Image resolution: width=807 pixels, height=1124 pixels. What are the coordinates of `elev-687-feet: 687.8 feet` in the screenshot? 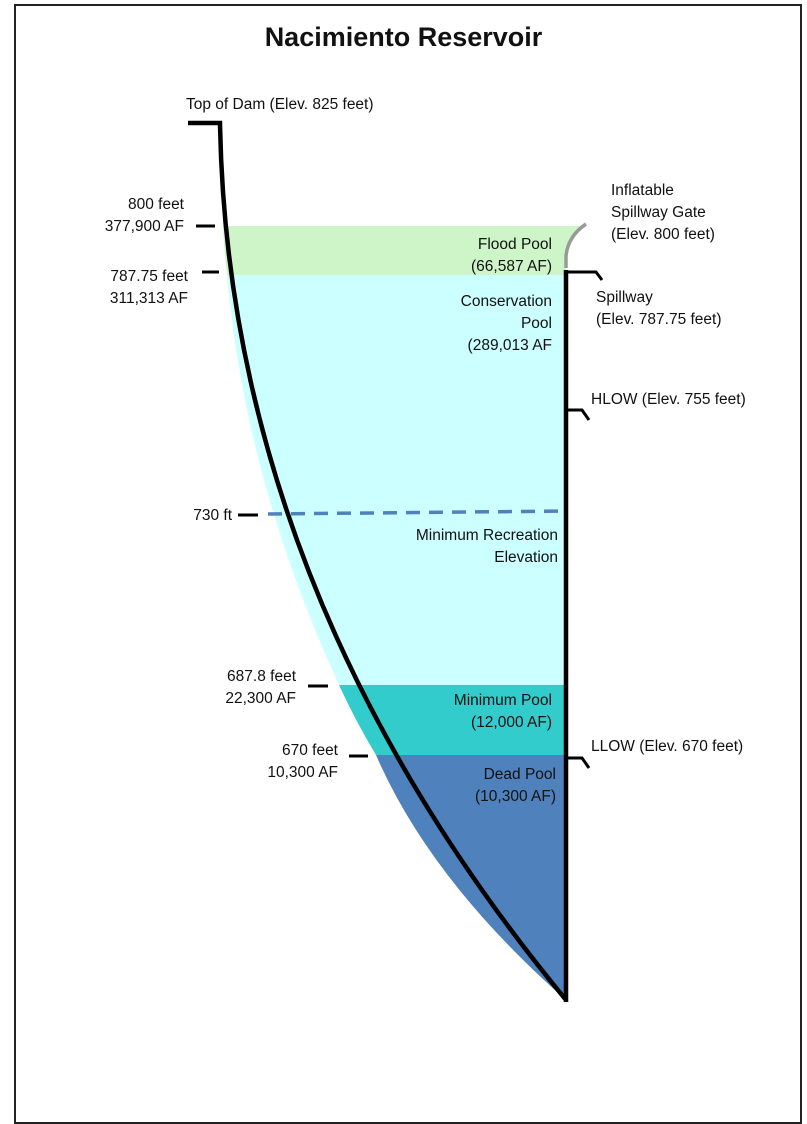 It's located at (261, 676).